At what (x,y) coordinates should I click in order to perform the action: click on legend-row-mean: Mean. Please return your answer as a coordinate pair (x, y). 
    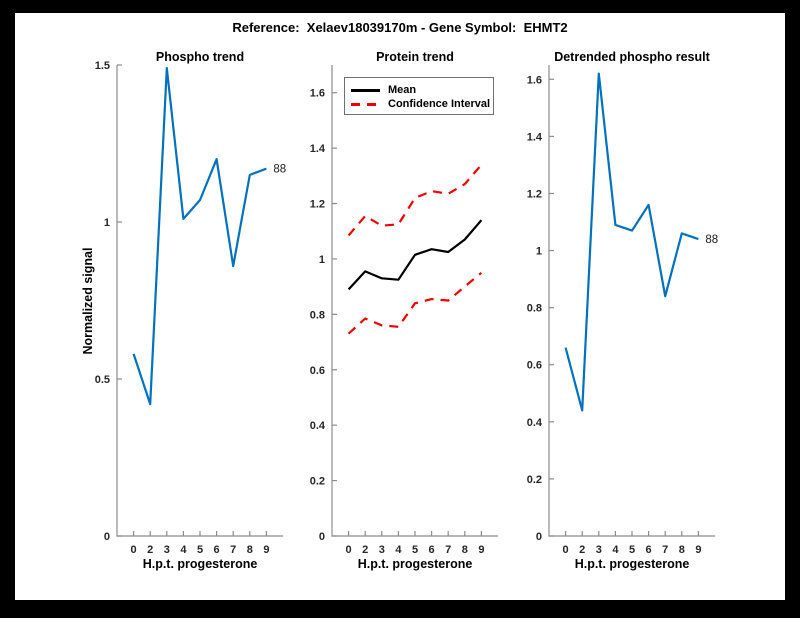
    Looking at the image, I should click on (422, 90).